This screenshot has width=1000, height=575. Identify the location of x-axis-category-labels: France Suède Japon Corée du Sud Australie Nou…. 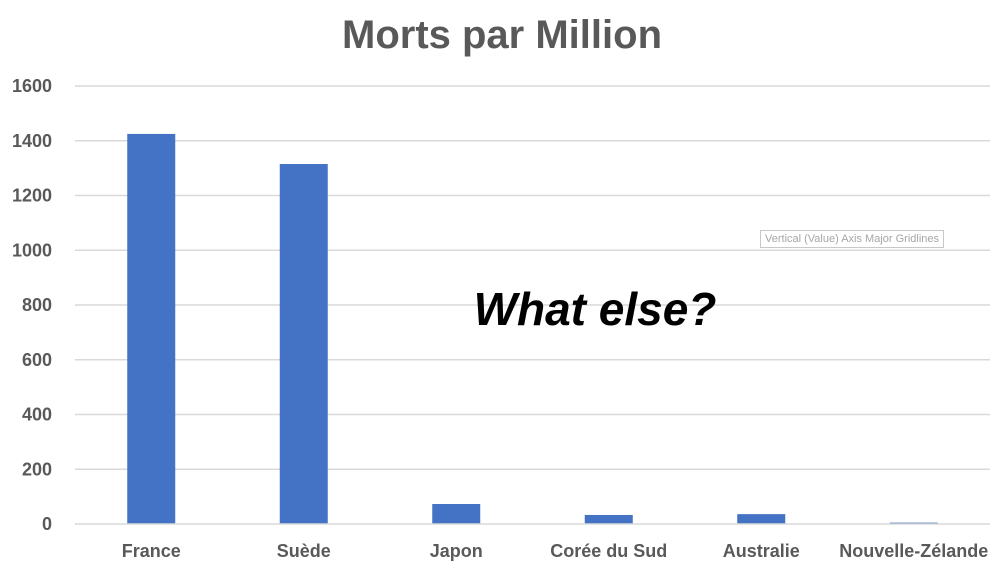
(555, 551).